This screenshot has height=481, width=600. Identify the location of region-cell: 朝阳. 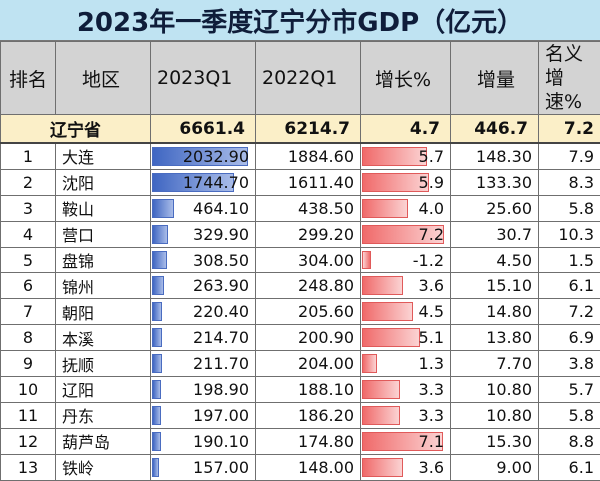
(103, 312).